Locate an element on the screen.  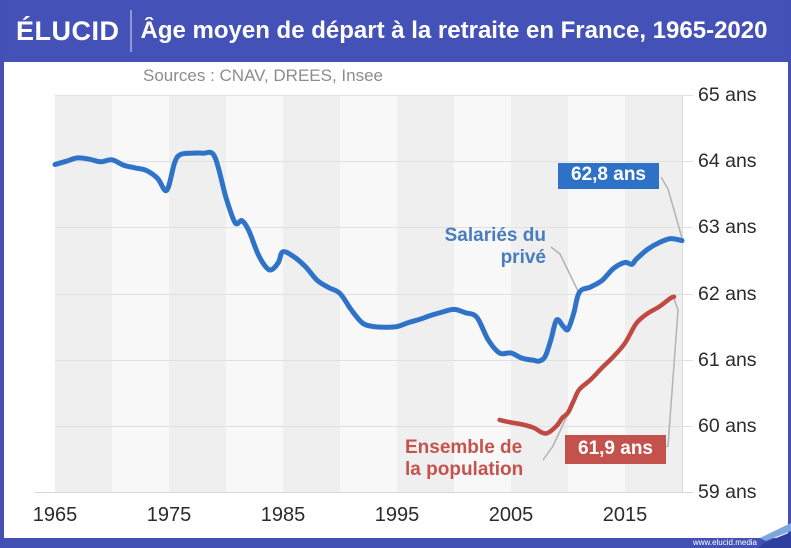
population-badge: 61,9 ans is located at coordinates (615, 449).